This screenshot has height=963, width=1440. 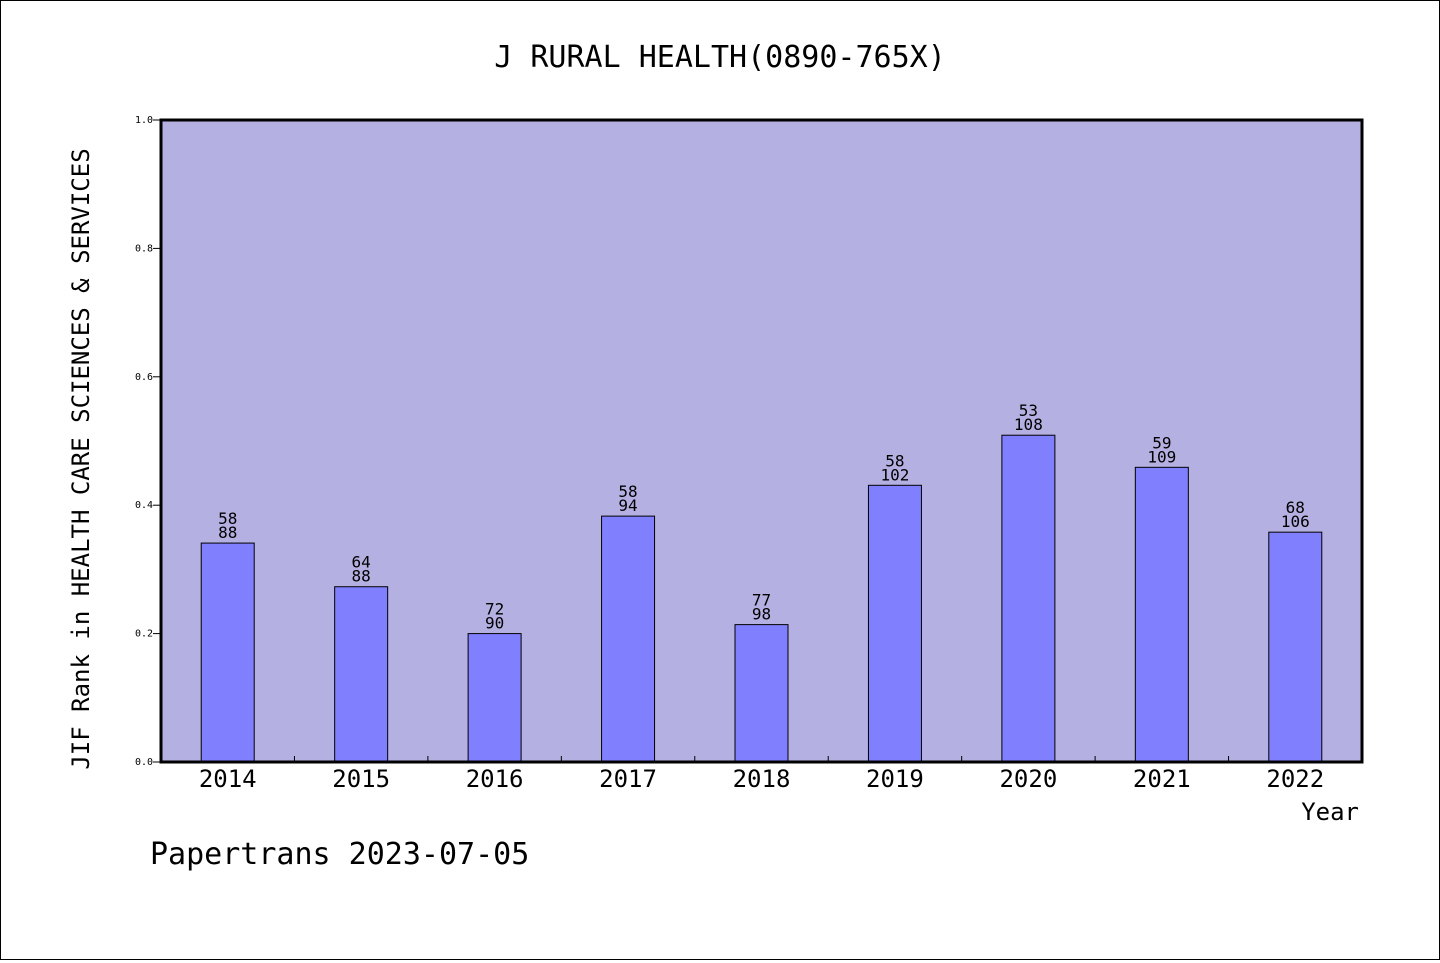 I want to click on x-axis-label: Year, so click(x=1330, y=812).